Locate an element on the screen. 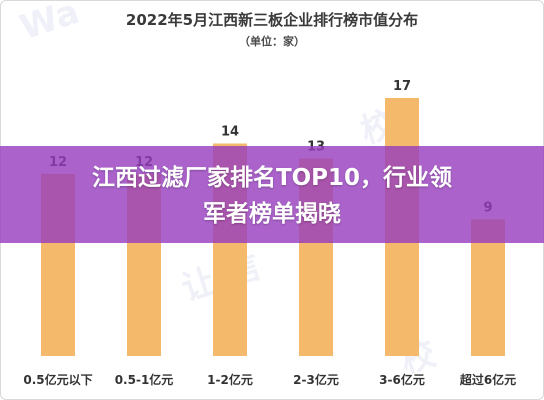 The width and height of the screenshot is (544, 400). headline-line-2: 军者榜单揭晓 is located at coordinates (272, 214).